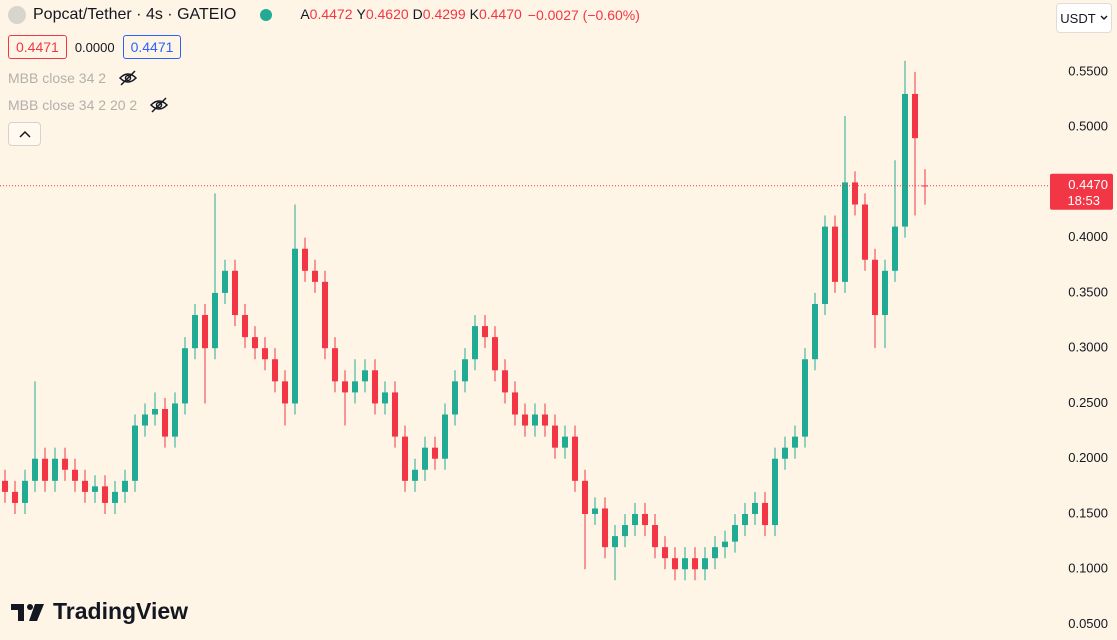 This screenshot has width=1117, height=640. What do you see at coordinates (331, 14) in the screenshot?
I see `ohlc-value: 0.4472` at bounding box center [331, 14].